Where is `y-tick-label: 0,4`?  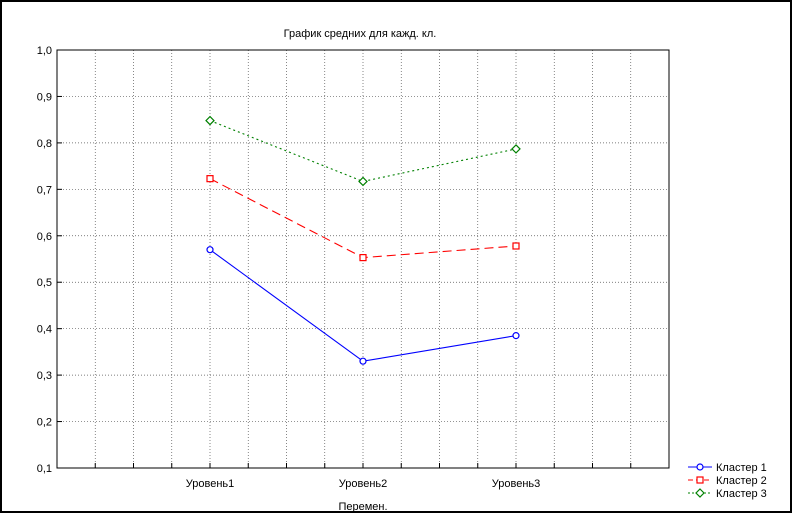
y-tick-label: 0,4 is located at coordinates (44, 330).